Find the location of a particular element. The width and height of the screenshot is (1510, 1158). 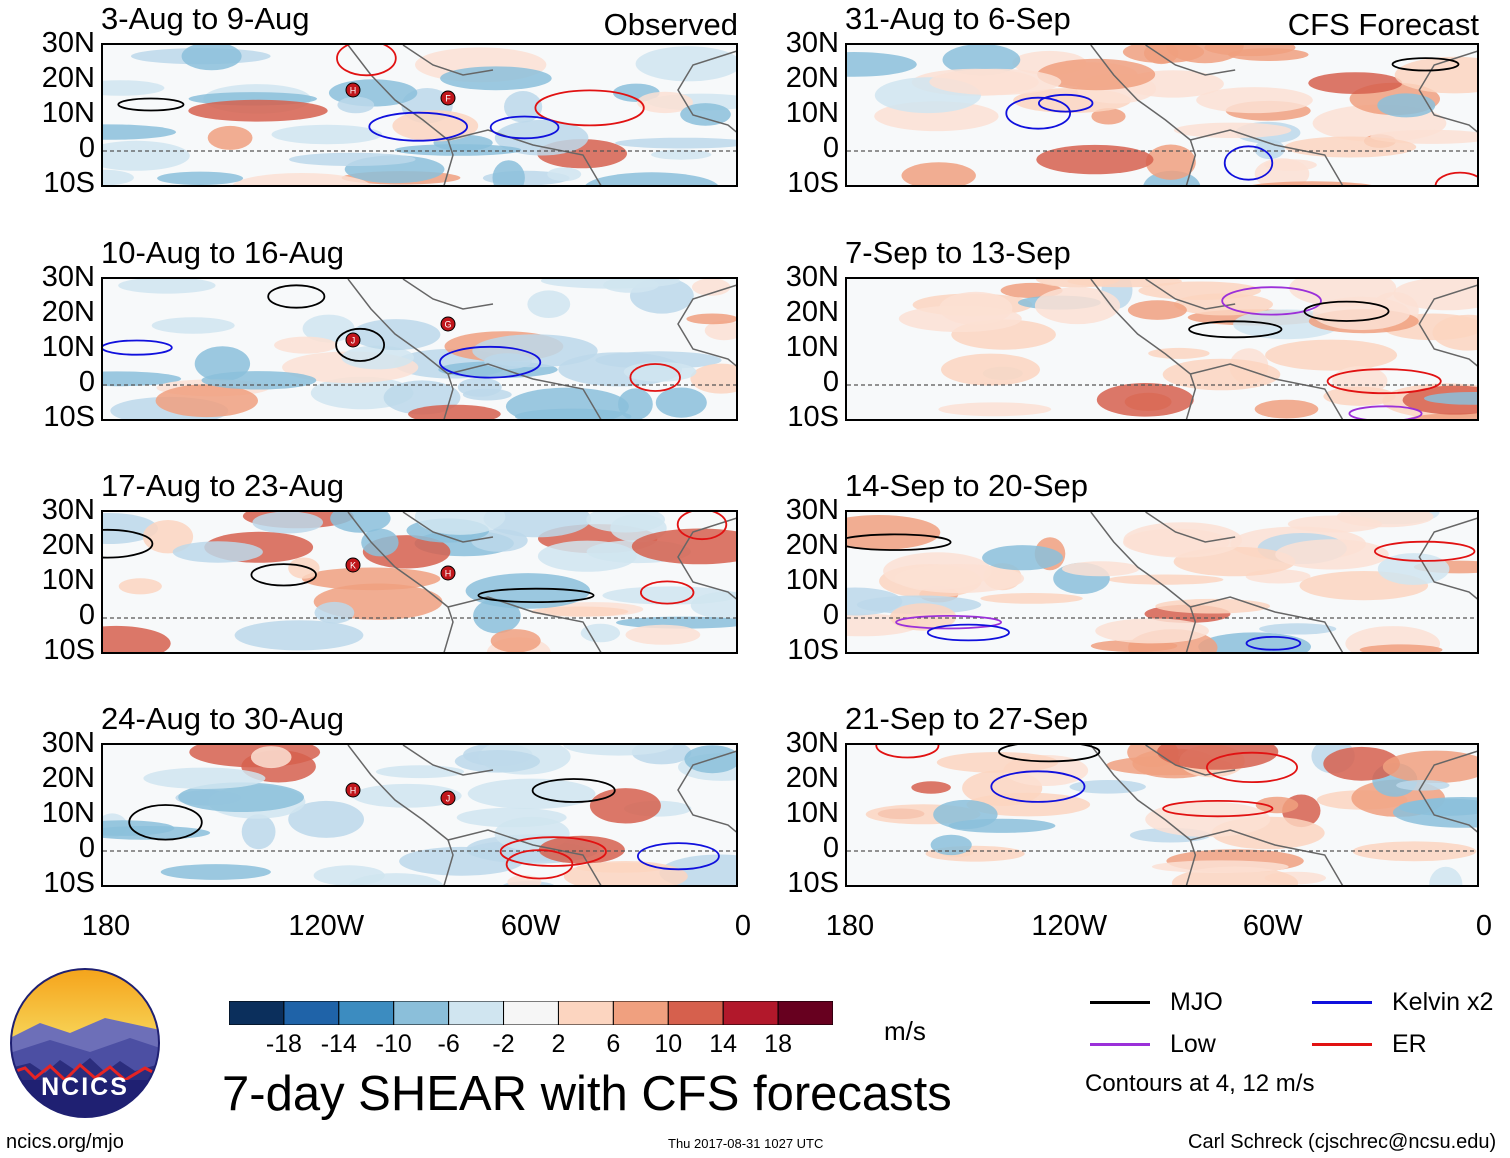

legend-note: Contours at 4, 12 m/s is located at coordinates (1200, 1083).